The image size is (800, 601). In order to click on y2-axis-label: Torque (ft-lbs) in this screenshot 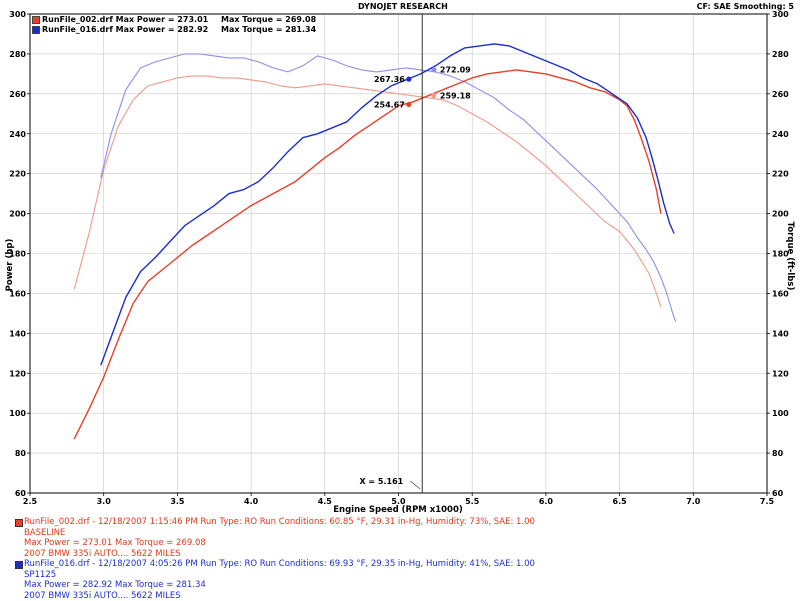, I will do `click(790, 256)`.